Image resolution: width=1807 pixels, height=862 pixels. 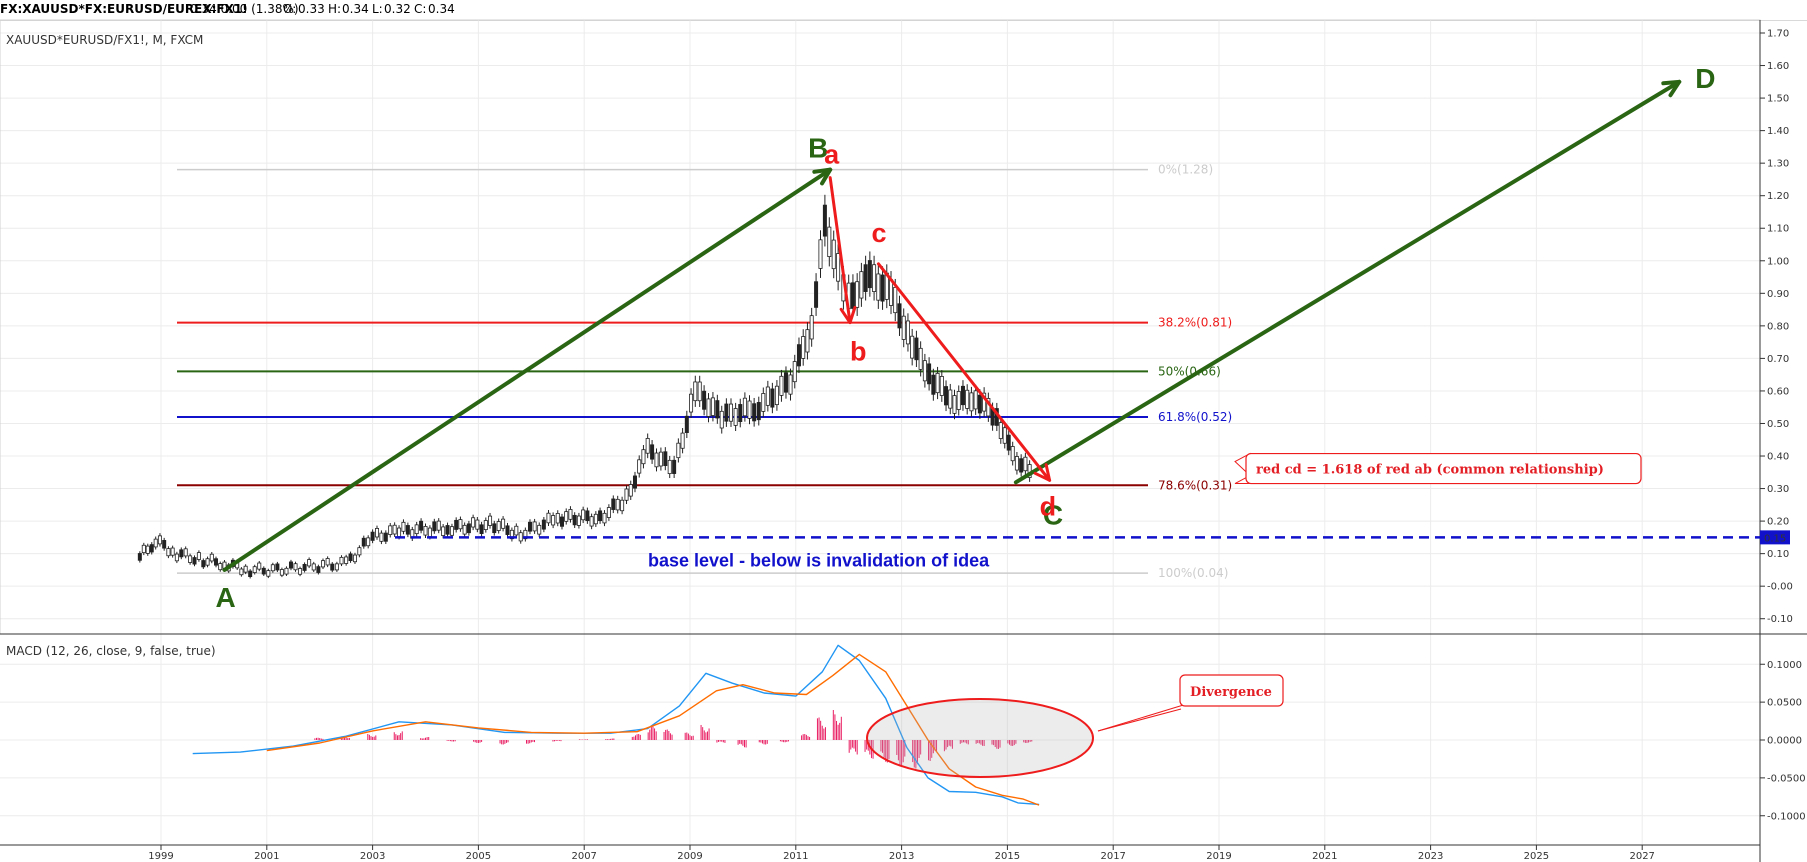 I want to click on time-tick-label: 2025, so click(x=1536, y=856).